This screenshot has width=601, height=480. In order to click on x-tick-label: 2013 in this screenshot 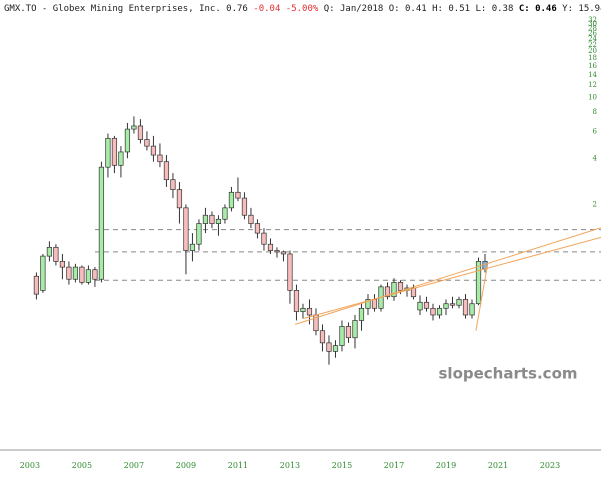, I will do `click(290, 465)`.